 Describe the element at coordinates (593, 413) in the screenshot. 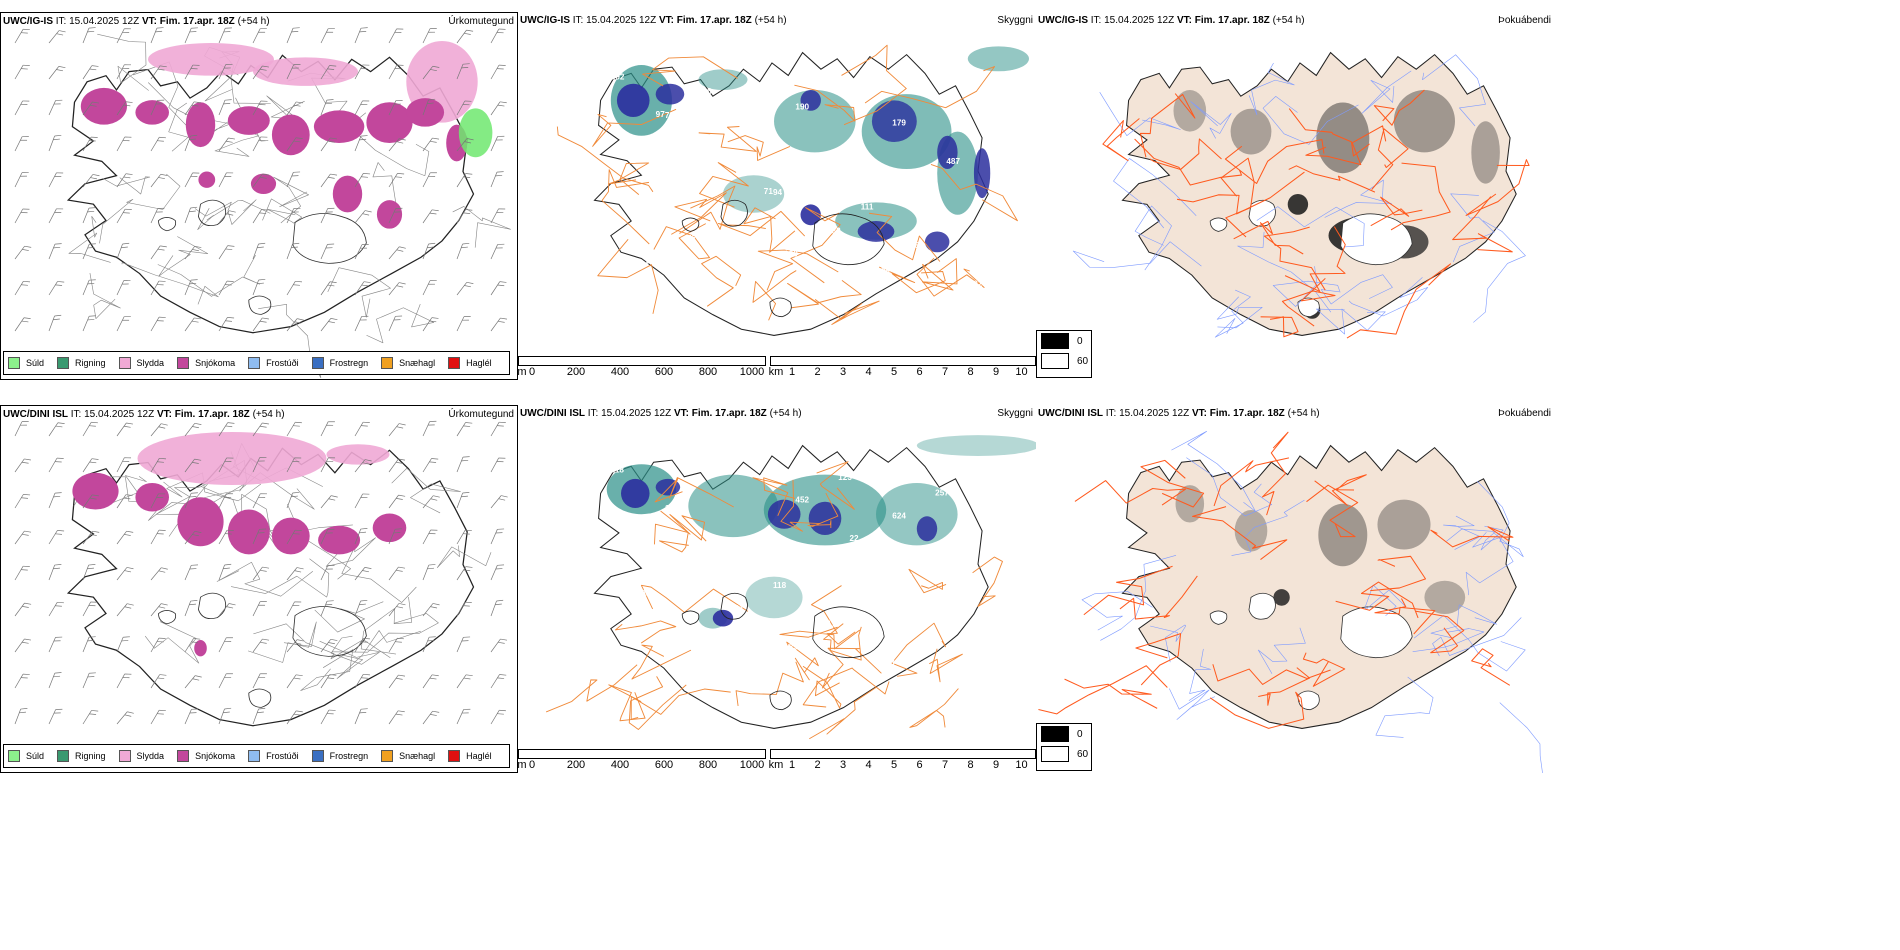

I see `issue-label: IT:` at that location.